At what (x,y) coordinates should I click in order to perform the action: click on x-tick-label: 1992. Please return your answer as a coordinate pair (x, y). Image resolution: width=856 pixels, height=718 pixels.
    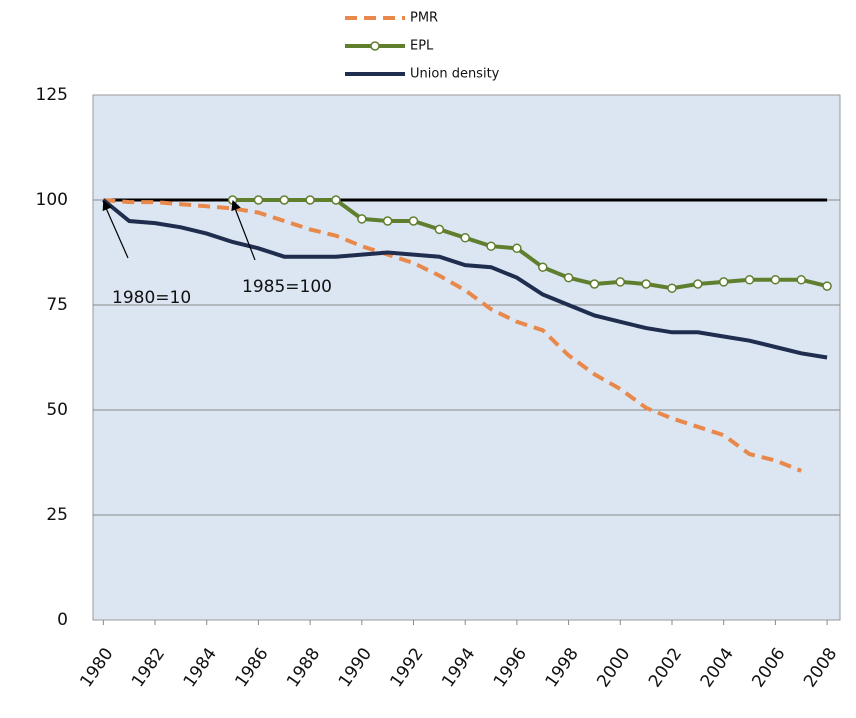
    Looking at the image, I should click on (407, 667).